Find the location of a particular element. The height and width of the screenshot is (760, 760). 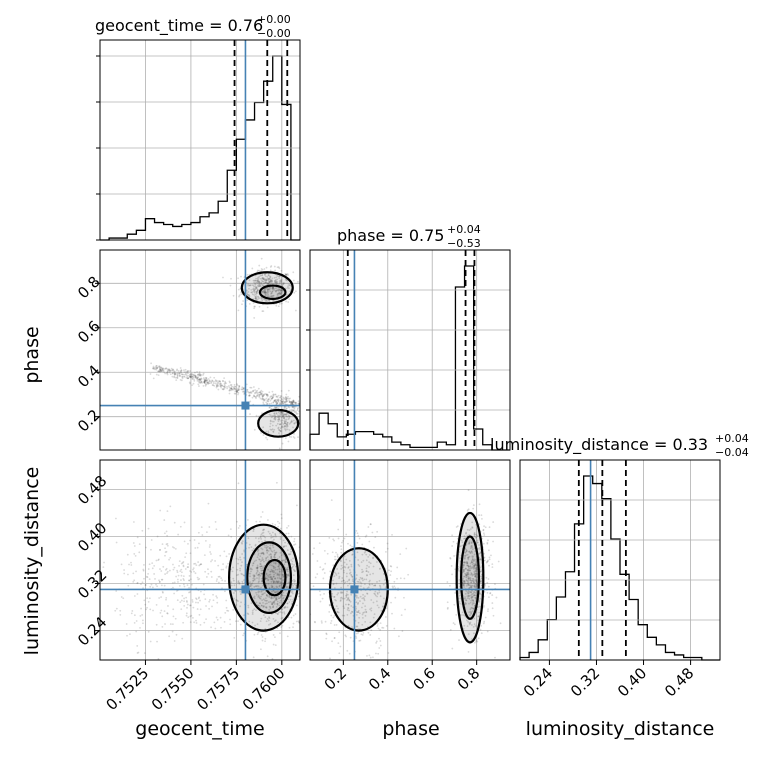

tick-label-x-luminosity_distance: 0.24 is located at coordinates (538, 682).